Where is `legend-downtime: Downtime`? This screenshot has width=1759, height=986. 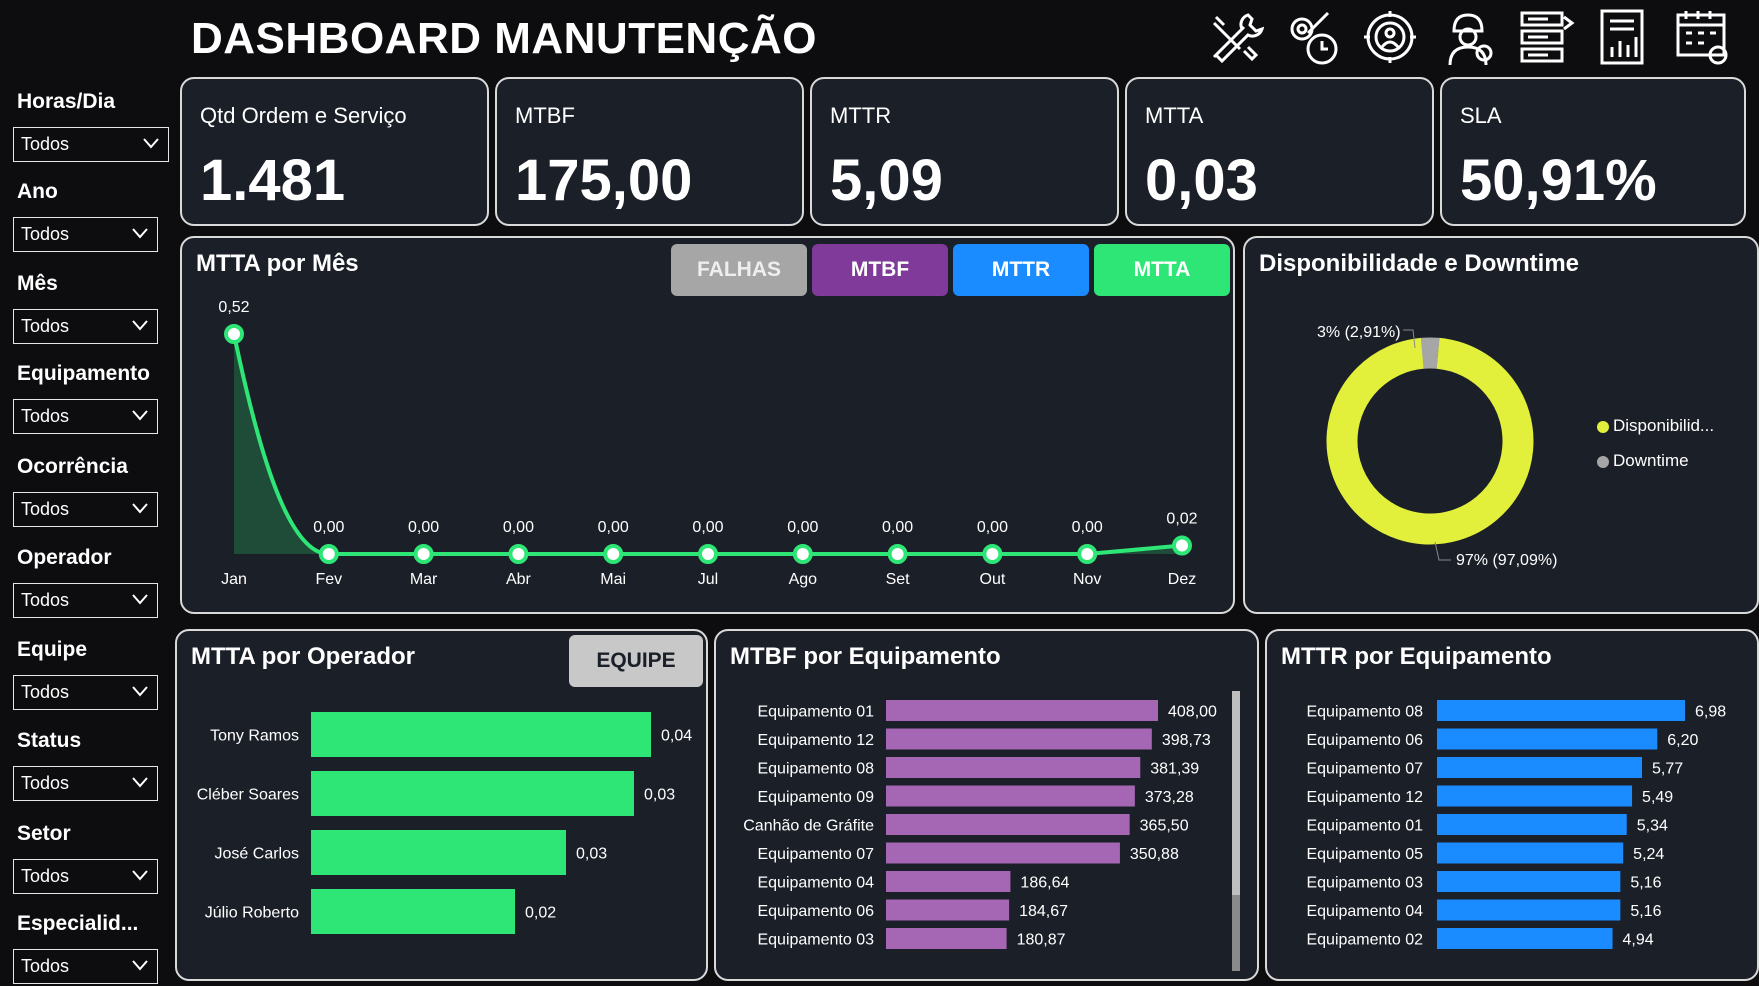 legend-downtime: Downtime is located at coordinates (1643, 461).